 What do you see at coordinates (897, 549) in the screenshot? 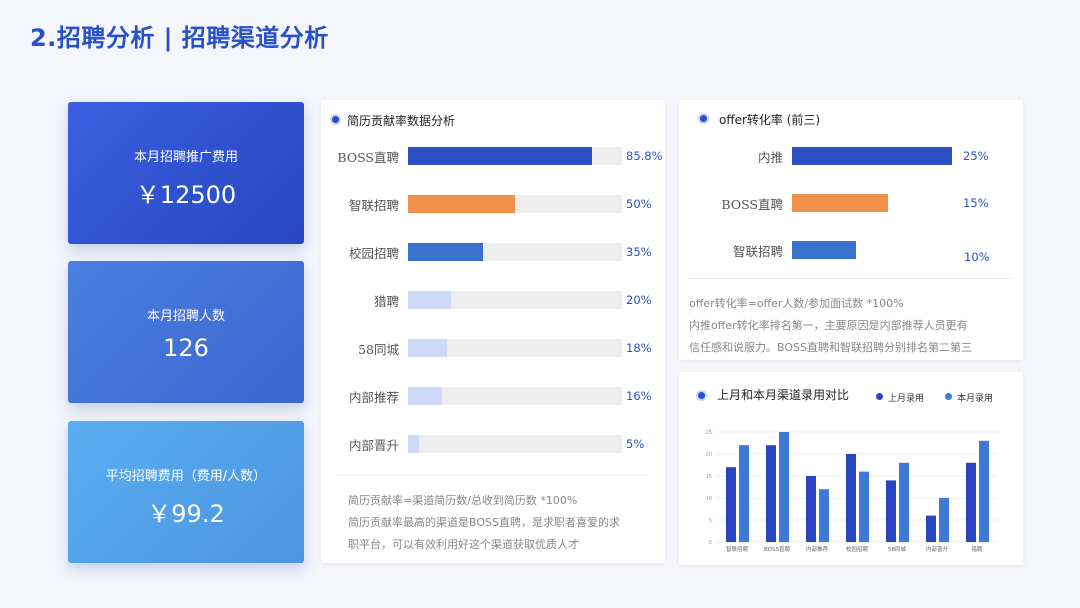
I see `x-tick-label: 58同城` at bounding box center [897, 549].